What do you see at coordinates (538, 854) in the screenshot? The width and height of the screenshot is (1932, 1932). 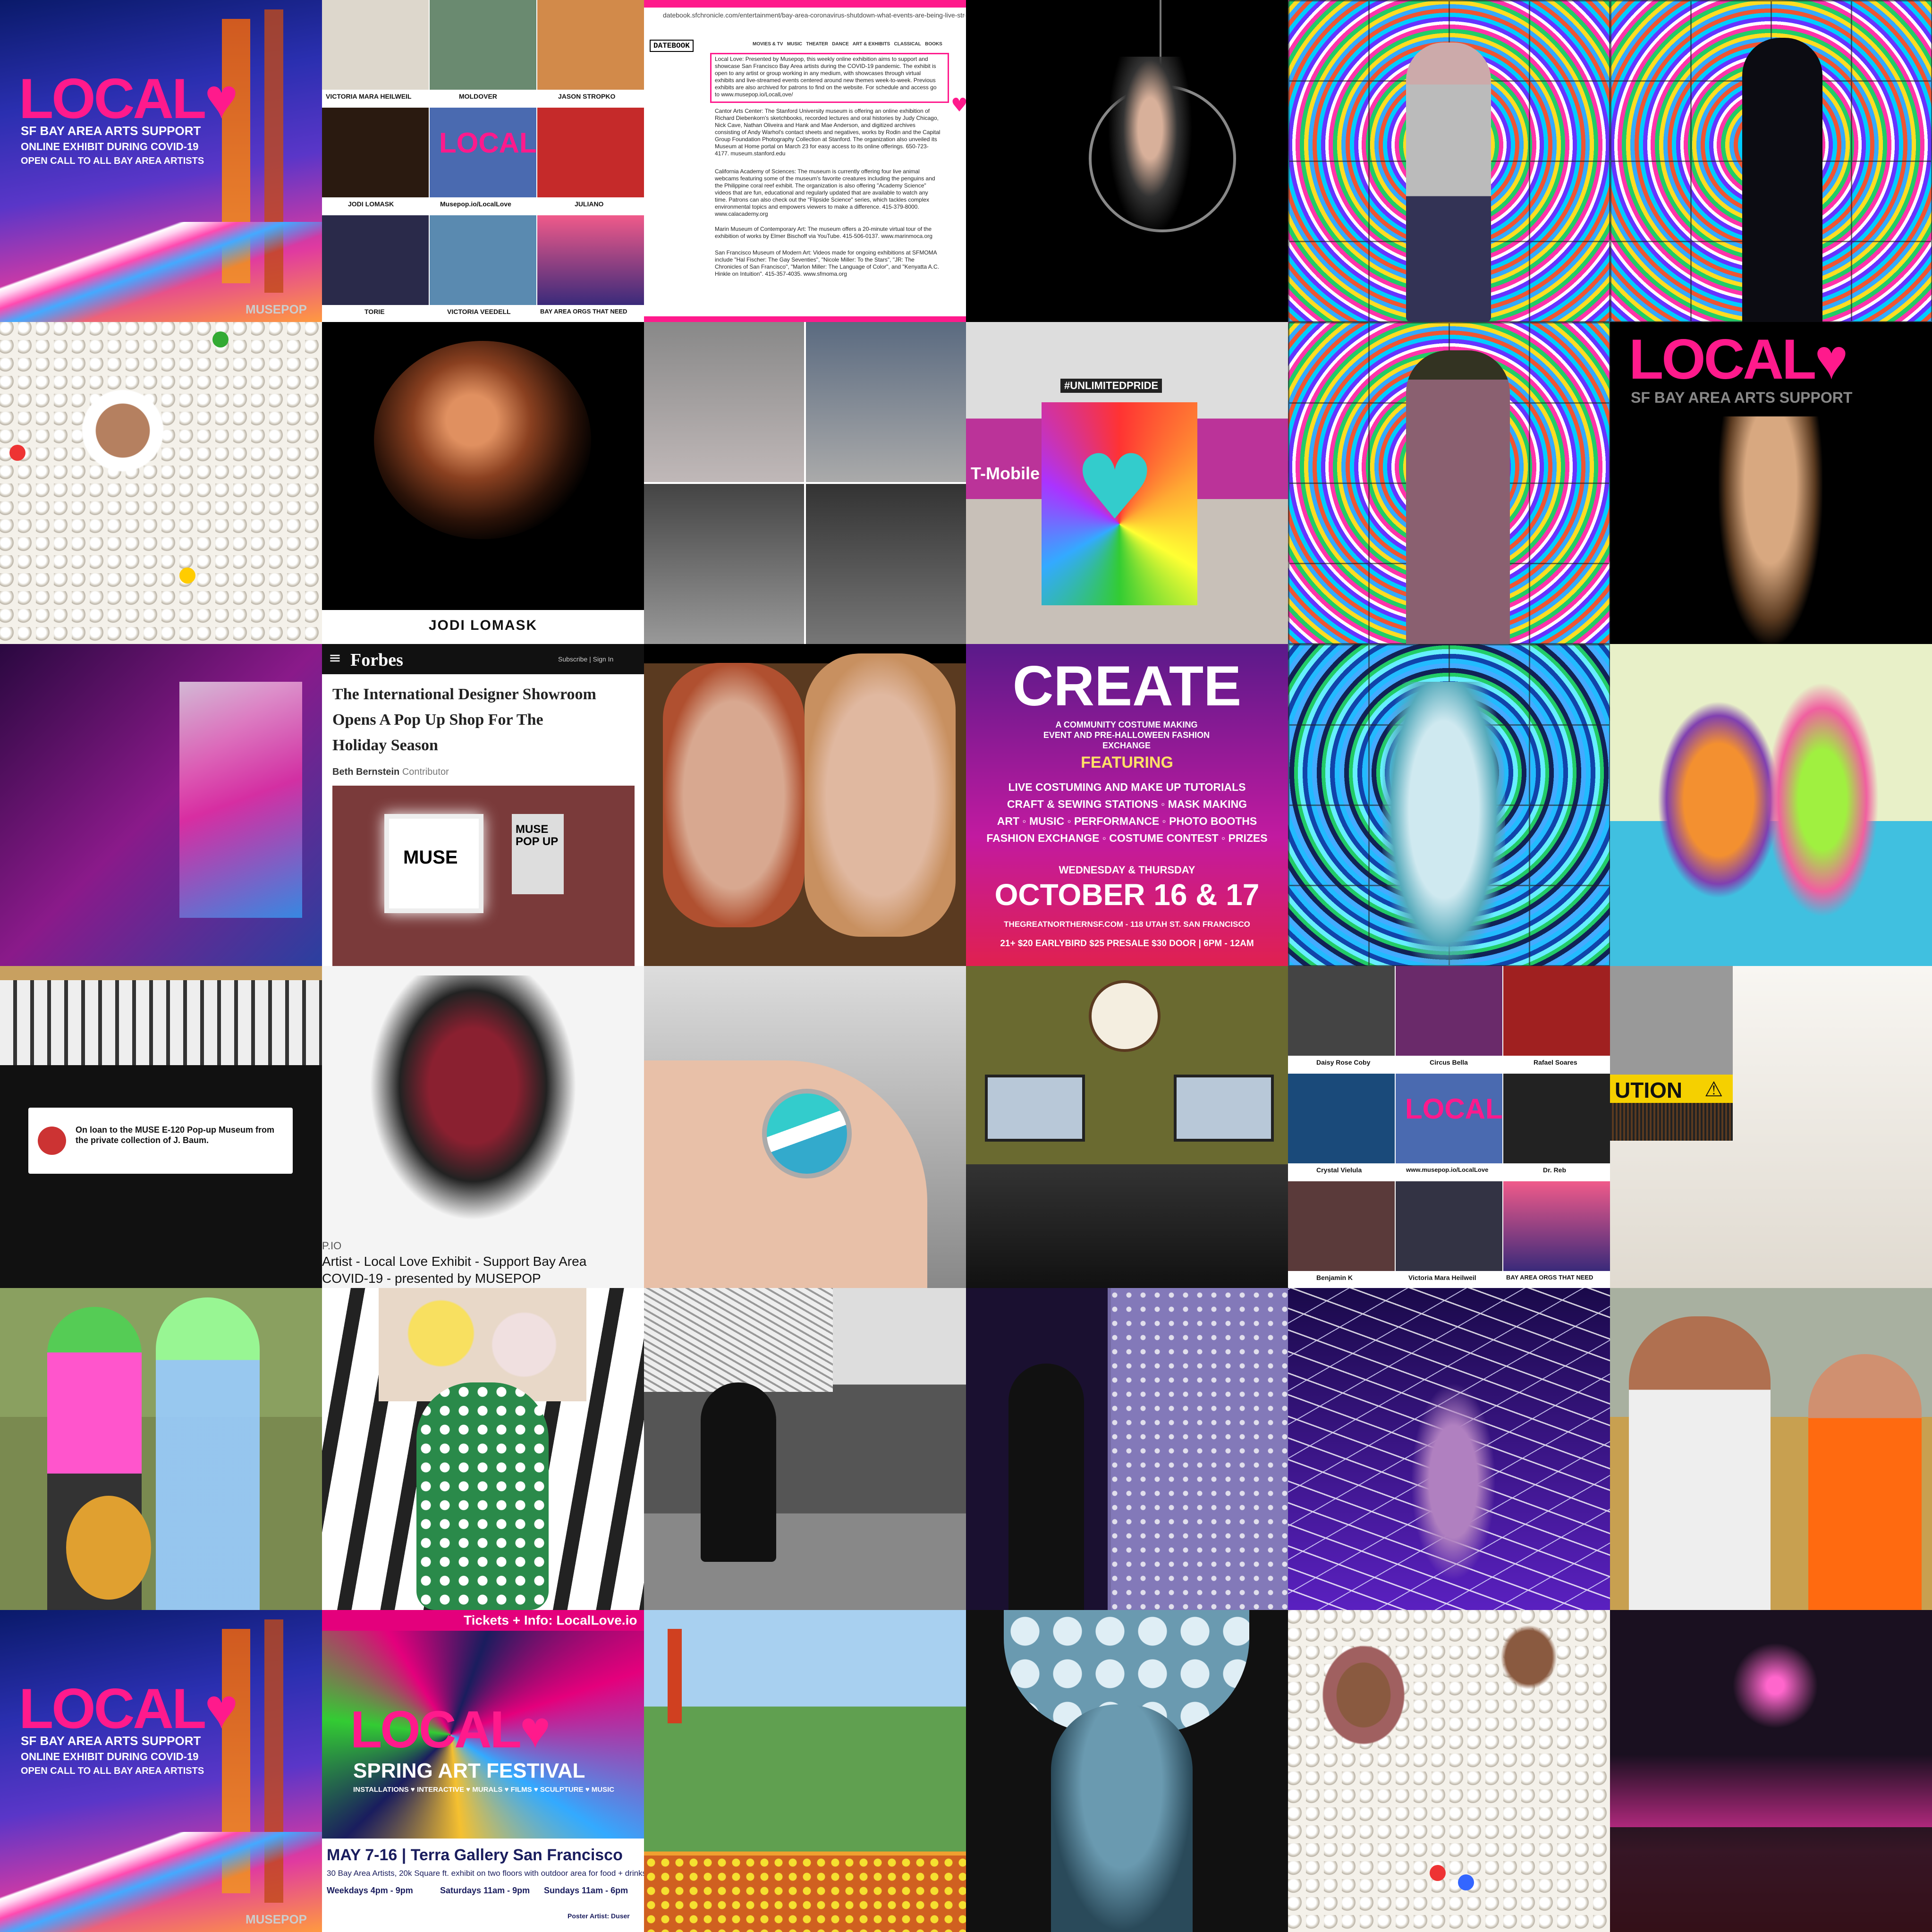 I see `door-sign` at bounding box center [538, 854].